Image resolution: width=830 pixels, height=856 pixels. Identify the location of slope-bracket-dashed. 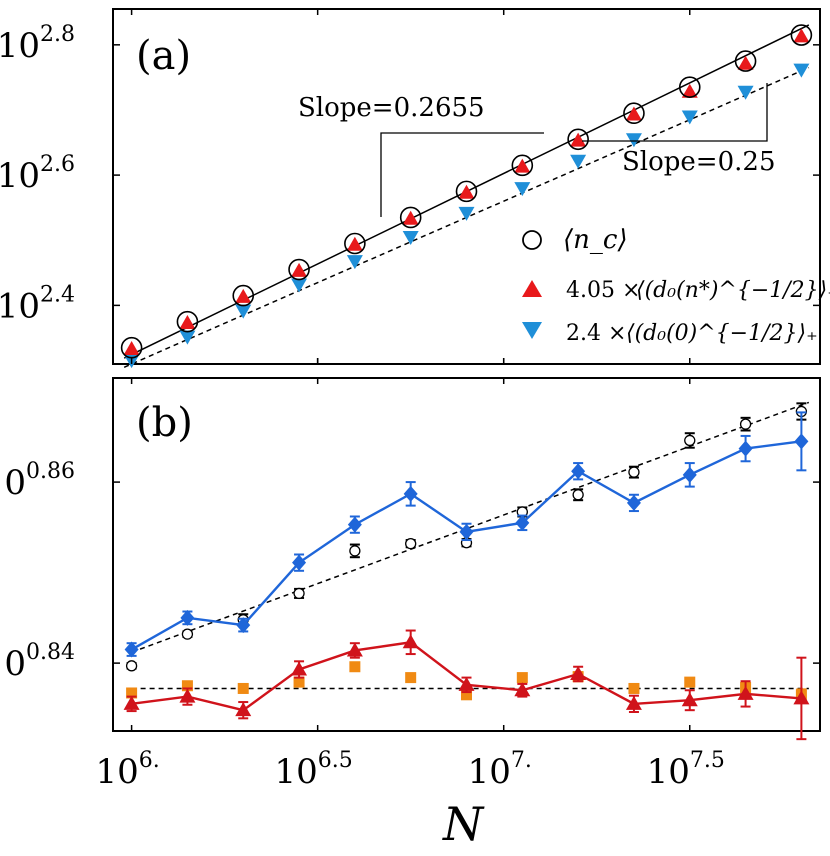
(675, 112).